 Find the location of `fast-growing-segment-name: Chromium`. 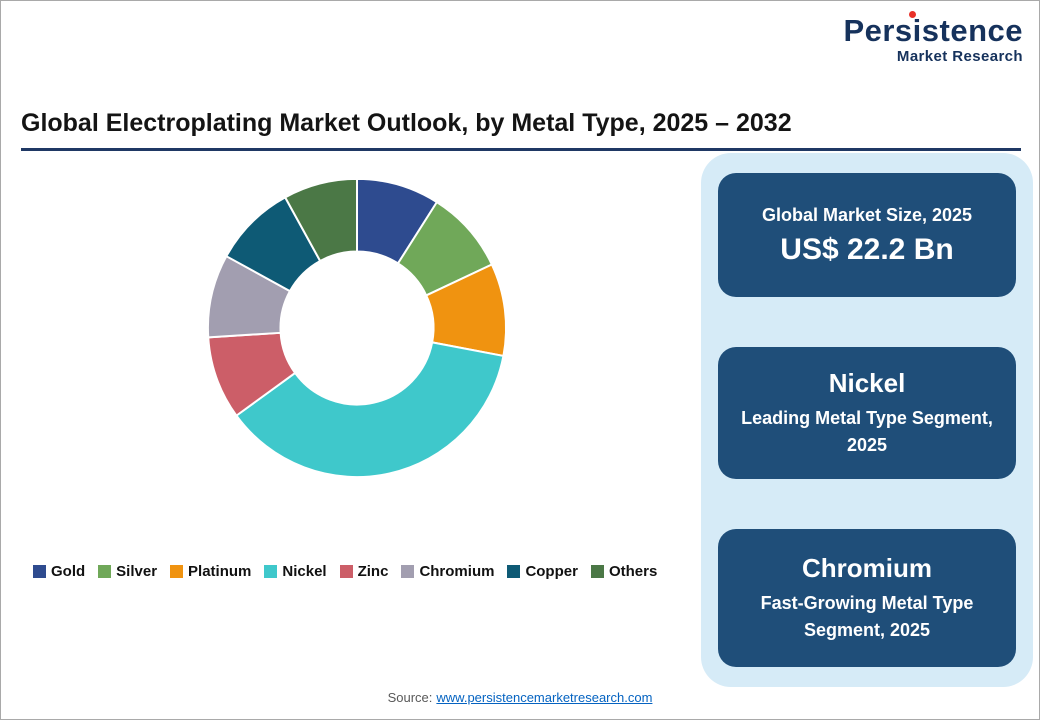

fast-growing-segment-name: Chromium is located at coordinates (867, 568).